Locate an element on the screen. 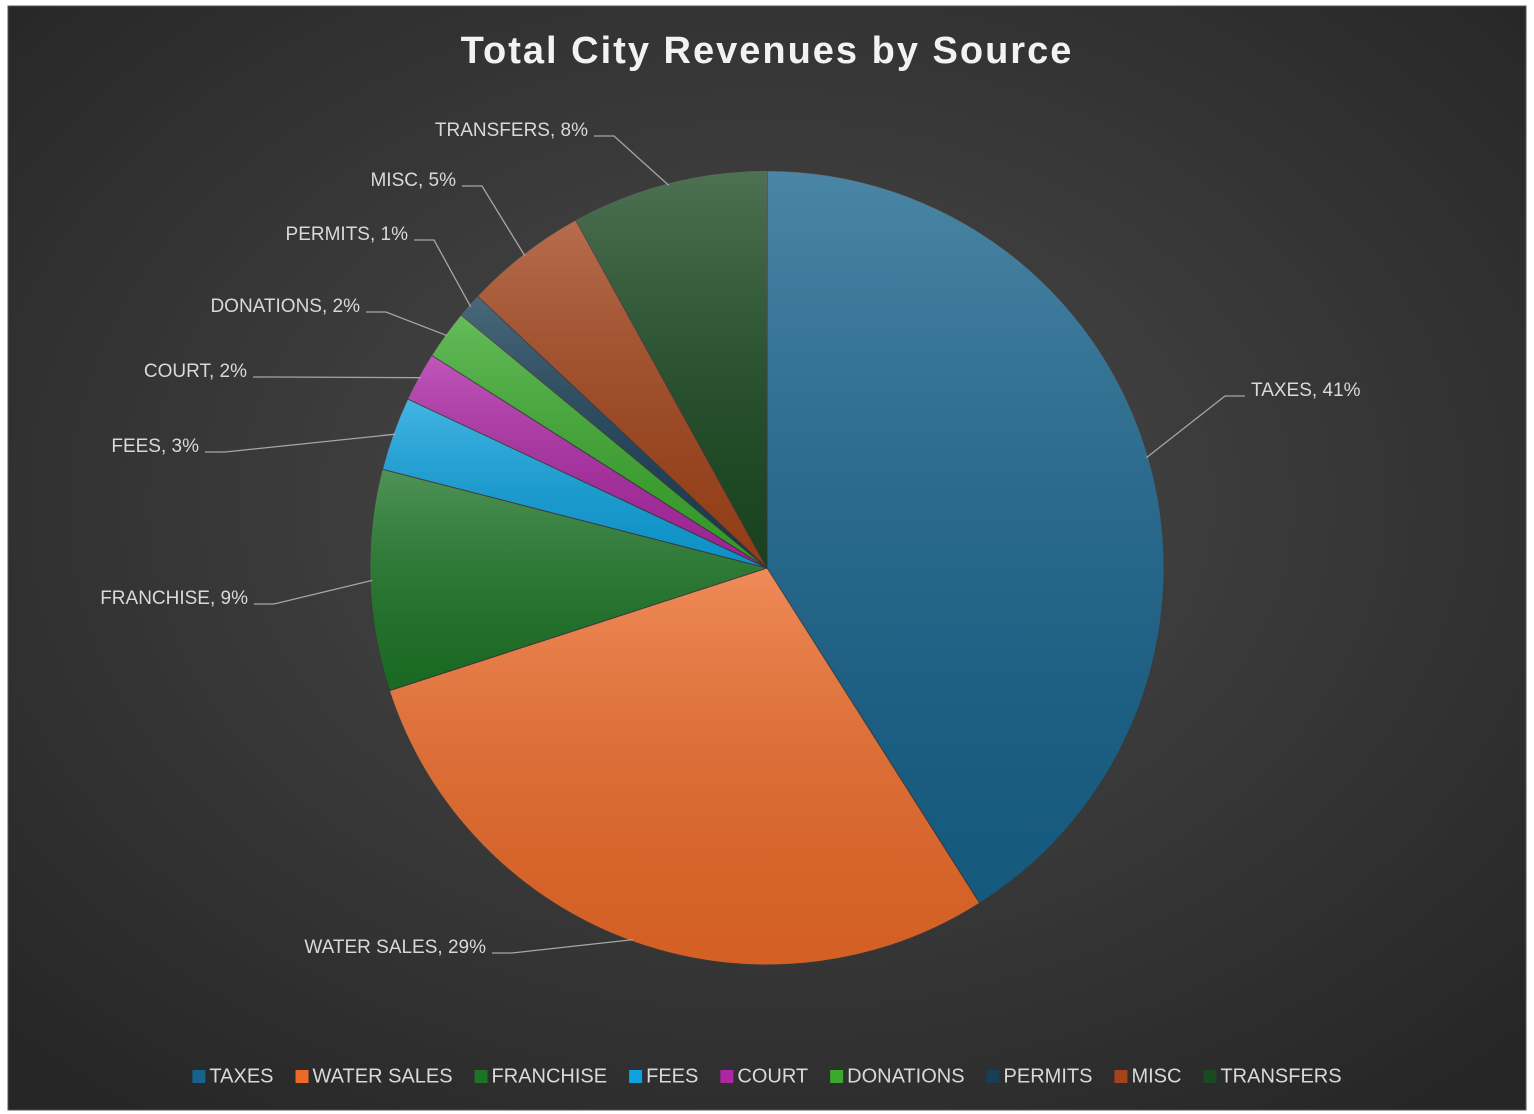 The width and height of the screenshot is (1534, 1114). data-label: FRANCHISE, 9% is located at coordinates (174, 598).